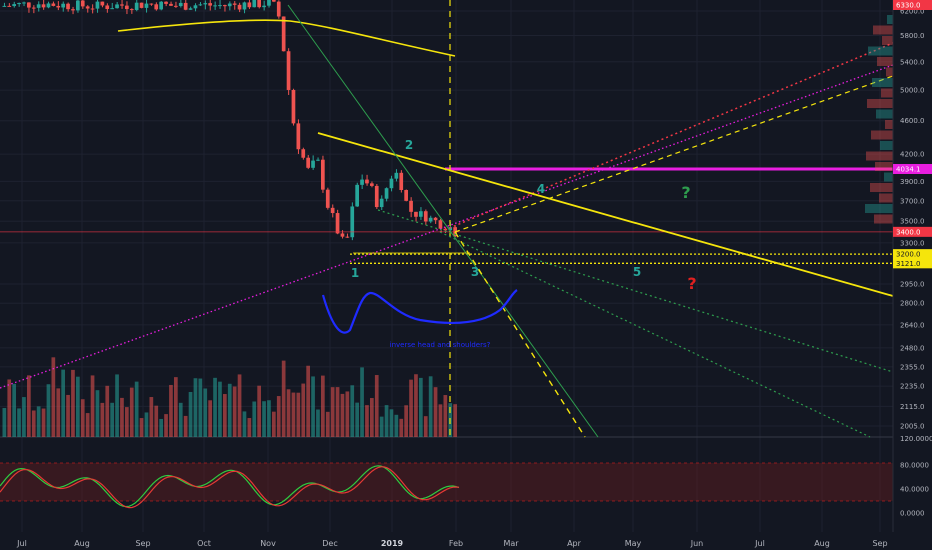 The height and width of the screenshot is (550, 932). Describe the element at coordinates (229, 397) in the screenshot. I see `volume-bars` at that location.